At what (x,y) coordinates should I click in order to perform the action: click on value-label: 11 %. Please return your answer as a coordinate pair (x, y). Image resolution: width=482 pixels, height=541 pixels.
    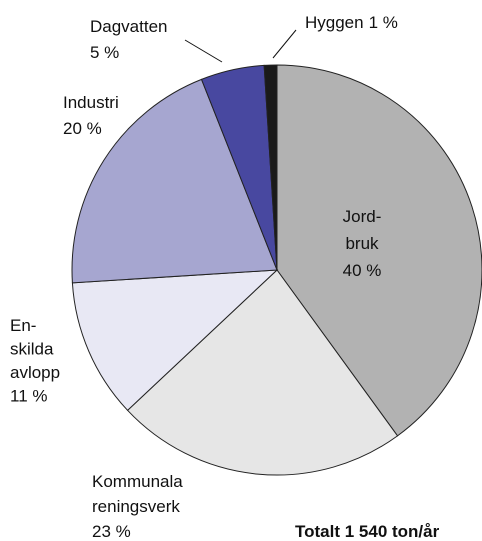
    Looking at the image, I should click on (29, 396).